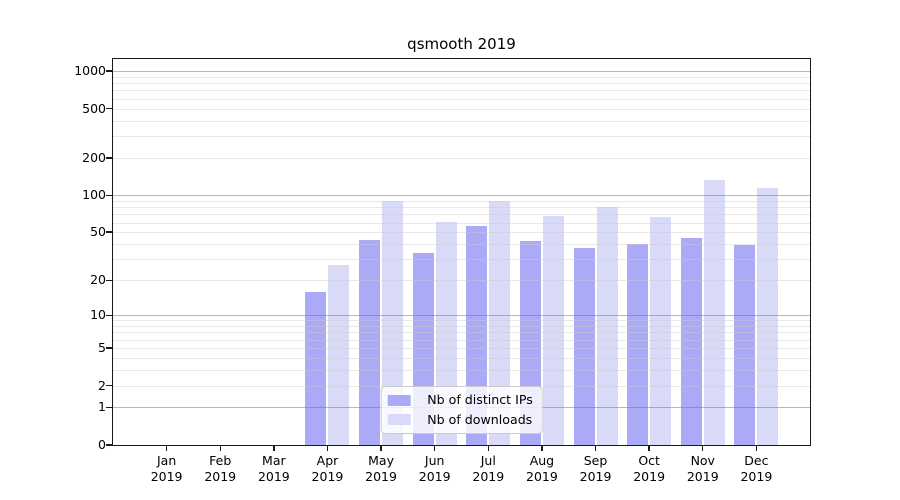 The image size is (900, 500). What do you see at coordinates (461, 410) in the screenshot?
I see `legend: Nb of distinct IPs Nb of downloads` at bounding box center [461, 410].